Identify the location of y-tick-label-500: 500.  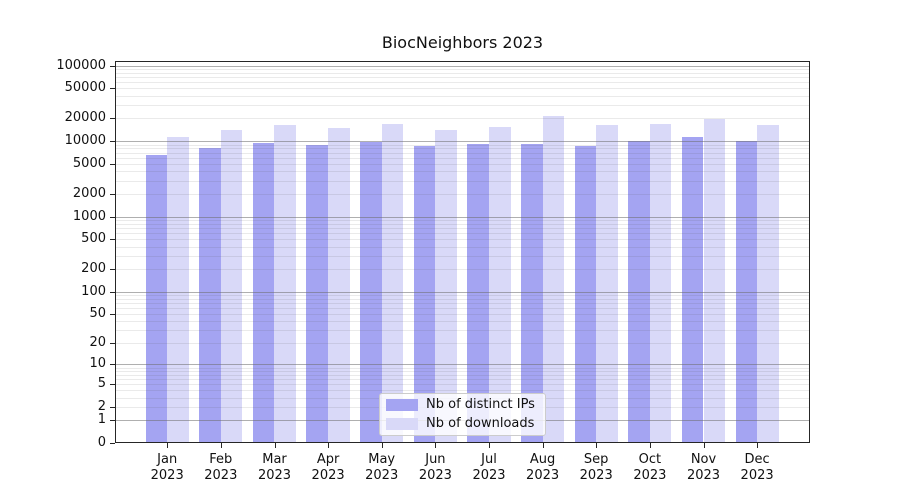
(93, 239).